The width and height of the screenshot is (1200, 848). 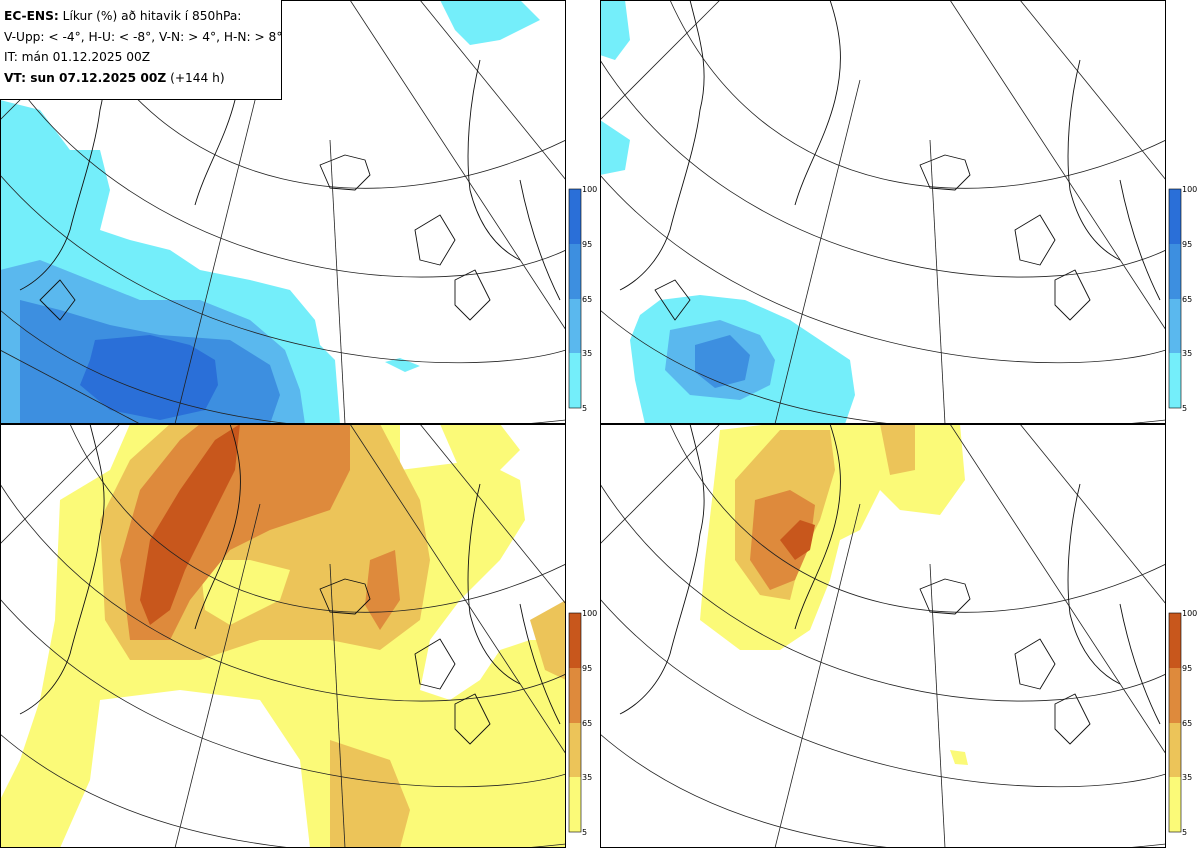 What do you see at coordinates (85, 77) in the screenshot?
I see `valid-time: VT: sun 07.12.2025 00Z` at bounding box center [85, 77].